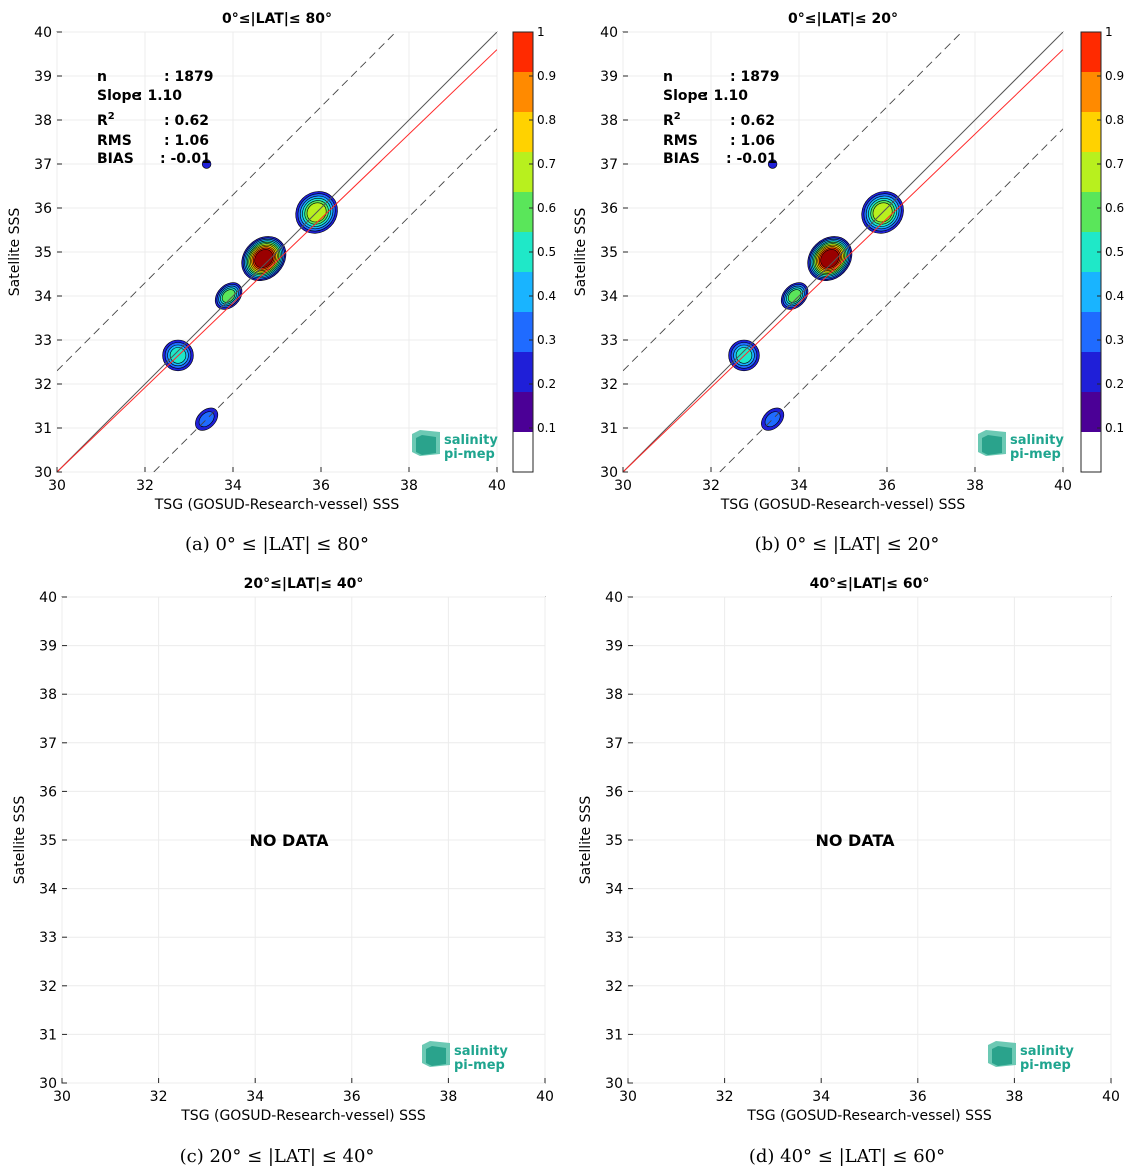 The image size is (1129, 1176). What do you see at coordinates (546, 428) in the screenshot?
I see `colorbar-tick-label: 0.1` at bounding box center [546, 428].